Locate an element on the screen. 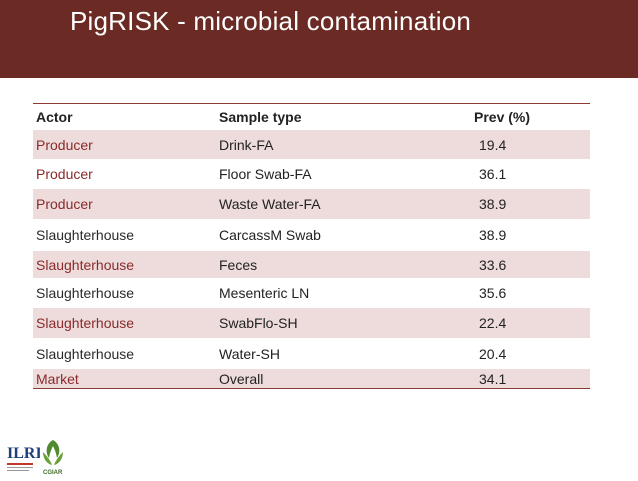 The width and height of the screenshot is (638, 481). cell-sample-type: Drink-FA is located at coordinates (246, 144).